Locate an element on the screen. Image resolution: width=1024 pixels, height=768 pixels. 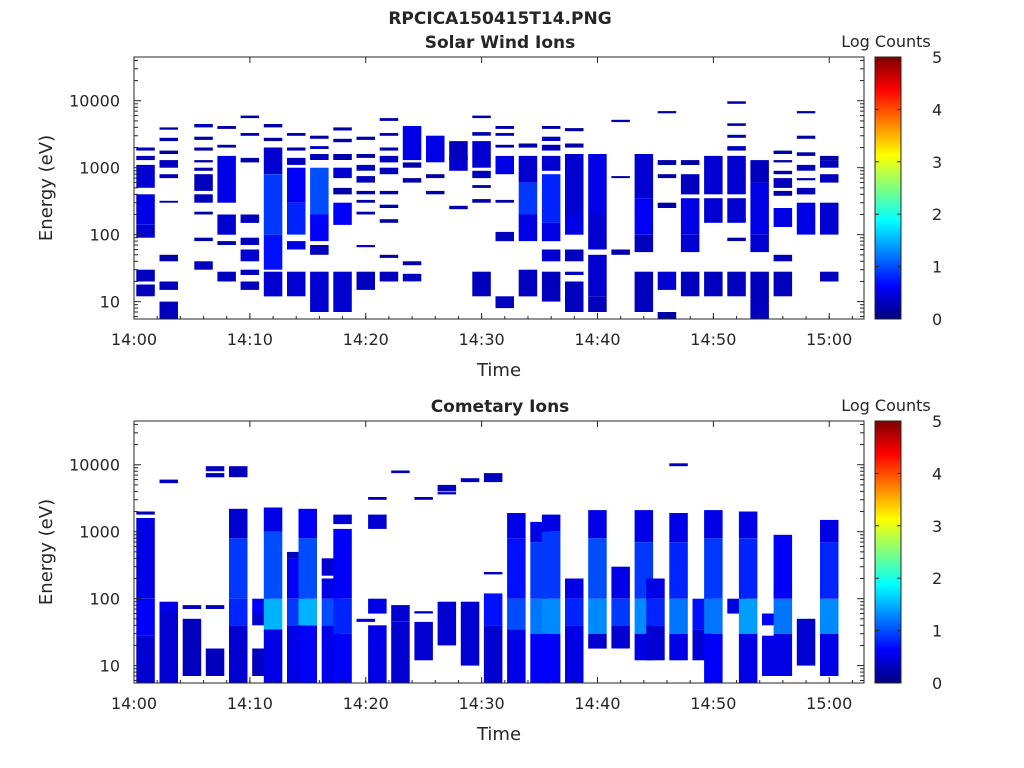
y-tick-label: 10 is located at coordinates (110, 302).